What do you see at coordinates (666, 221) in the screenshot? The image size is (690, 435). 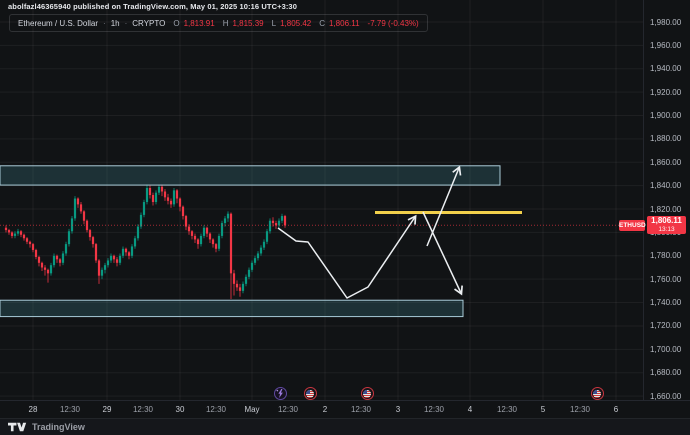 I see `last-price-value: 1,806.11` at bounding box center [666, 221].